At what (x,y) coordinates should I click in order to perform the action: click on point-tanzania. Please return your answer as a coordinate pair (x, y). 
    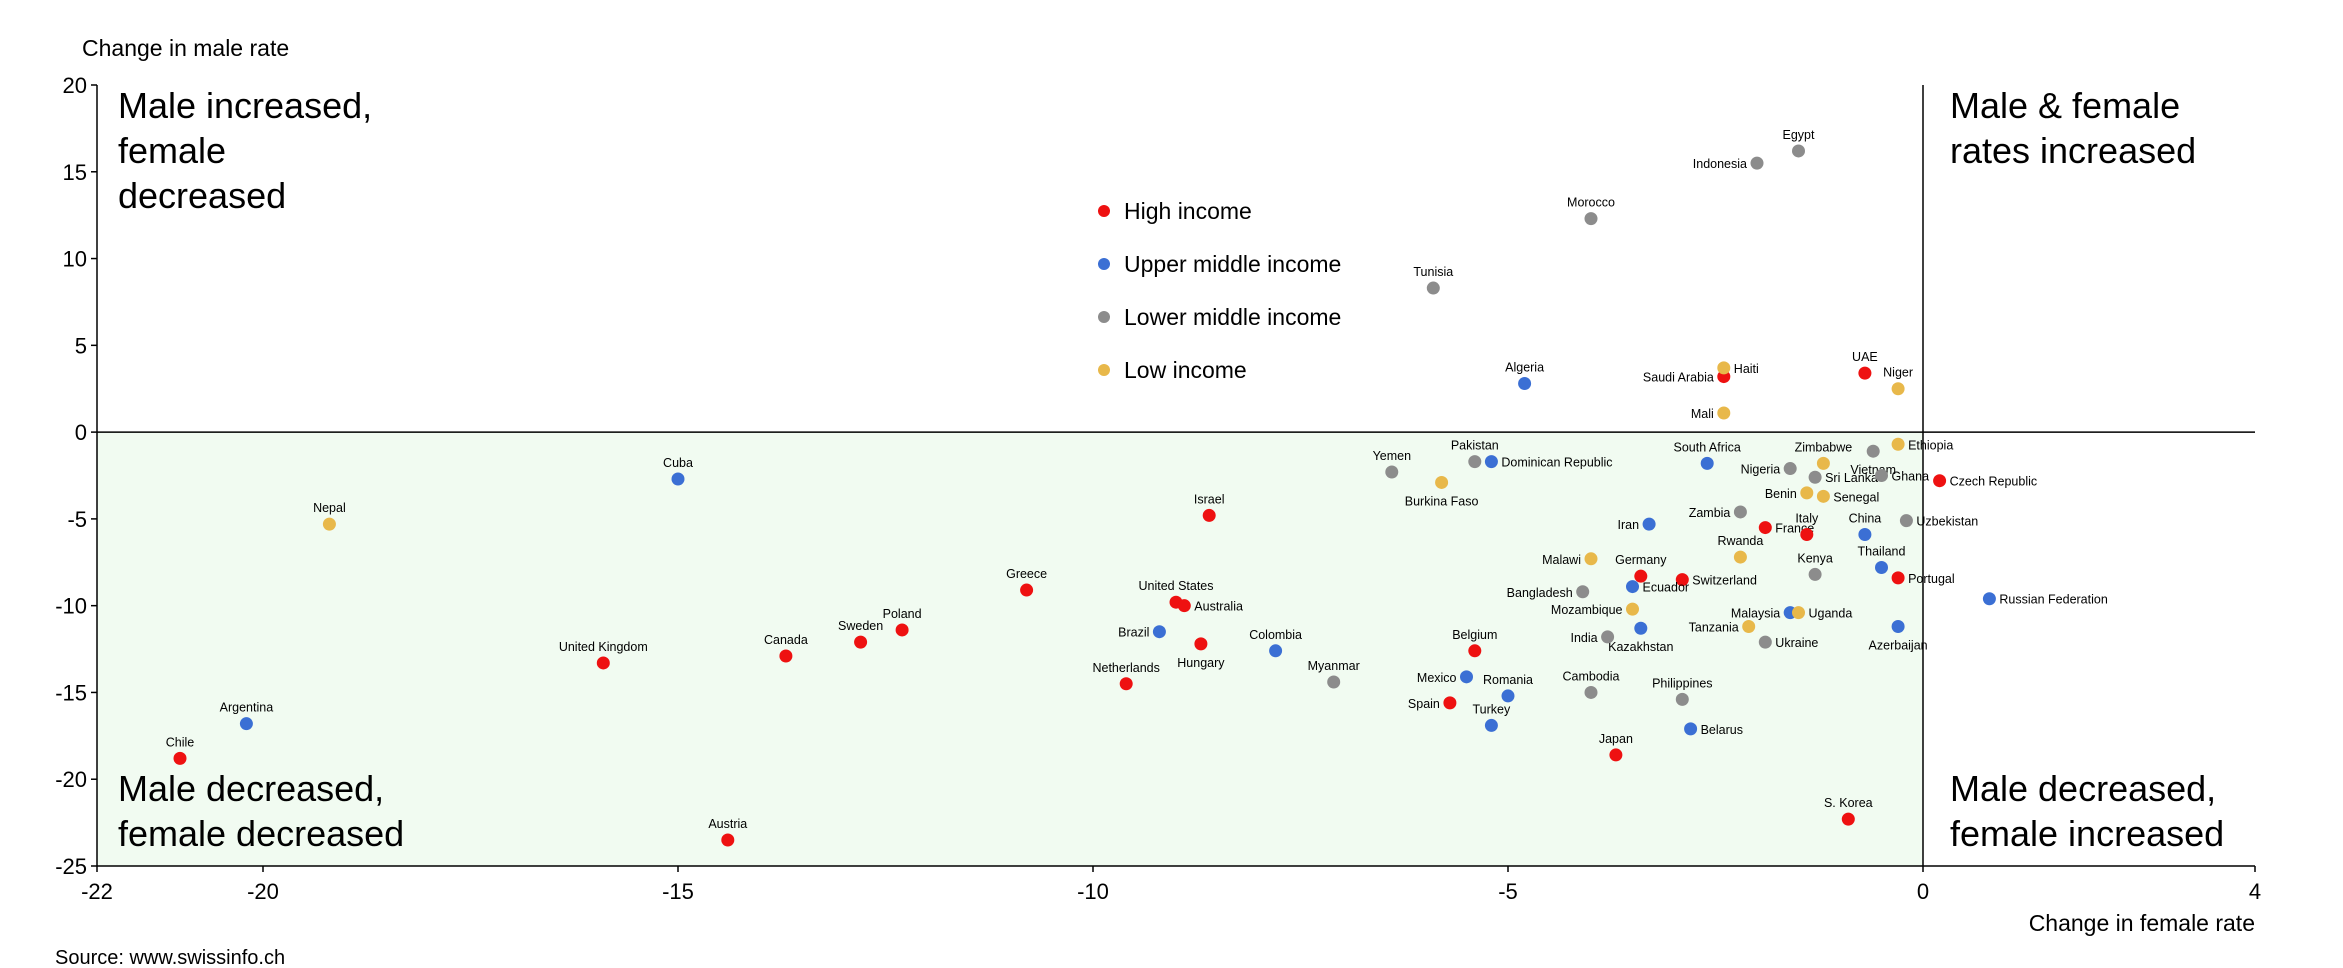
    Looking at the image, I should click on (1749, 626).